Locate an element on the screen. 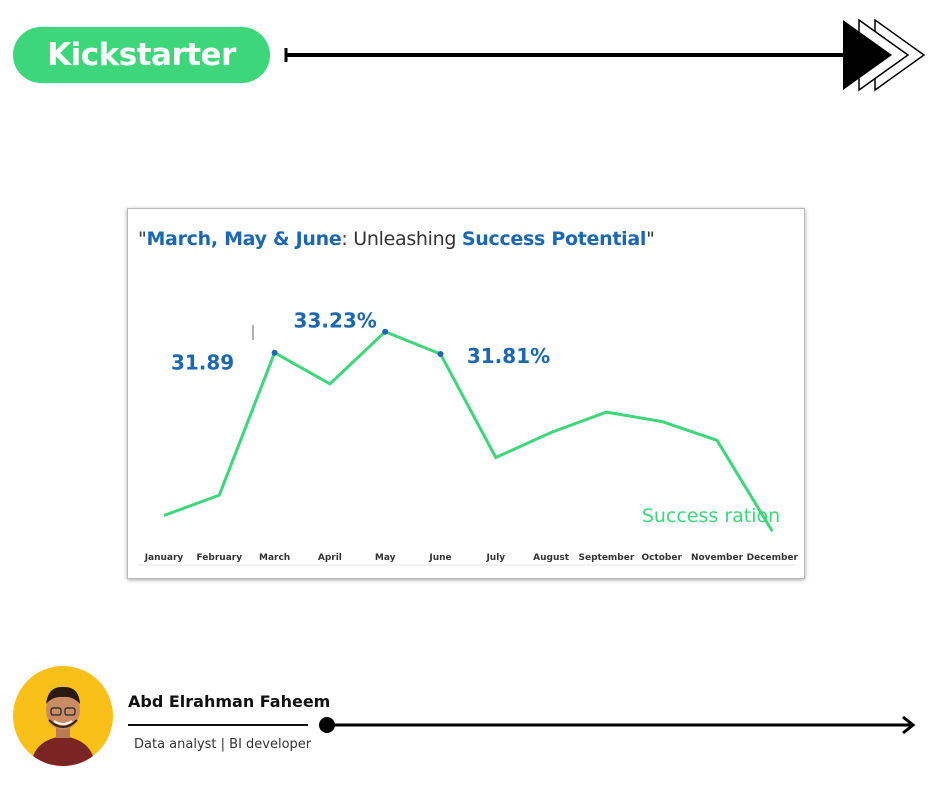 The image size is (940, 788). x-tick-label: February is located at coordinates (220, 558).